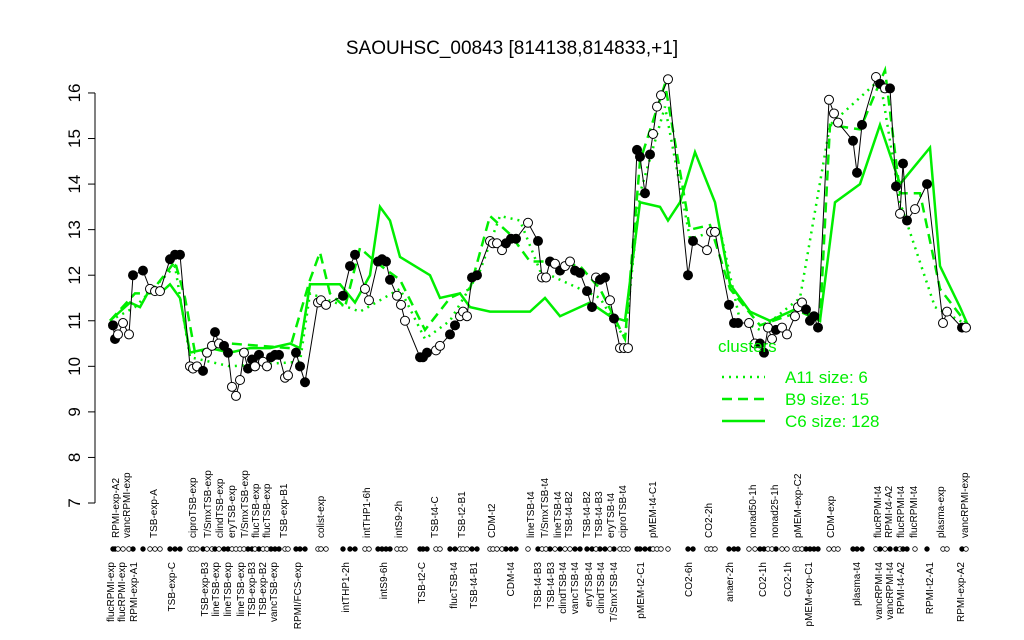 This screenshot has width=1024, height=640. What do you see at coordinates (462, 514) in the screenshot?
I see `x-label-top: TSB-t2-B1` at bounding box center [462, 514].